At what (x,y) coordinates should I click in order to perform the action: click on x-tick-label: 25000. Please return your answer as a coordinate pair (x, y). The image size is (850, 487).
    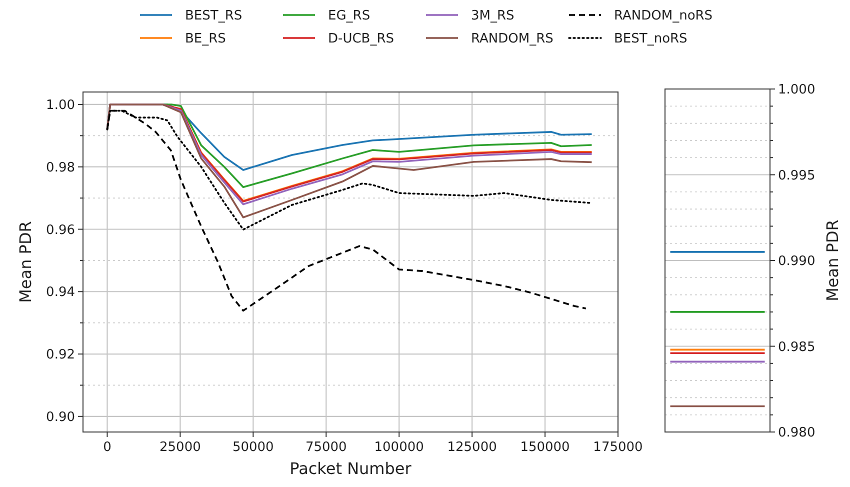
    Looking at the image, I should click on (180, 447).